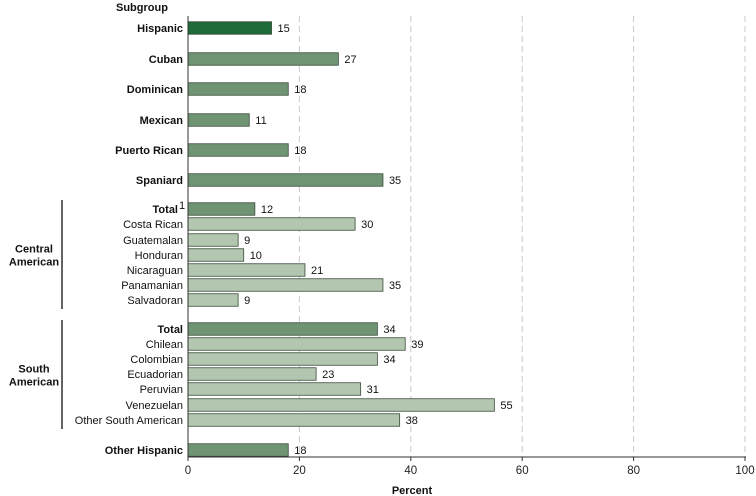  Describe the element at coordinates (34, 250) in the screenshot. I see `group-label: Central` at that location.